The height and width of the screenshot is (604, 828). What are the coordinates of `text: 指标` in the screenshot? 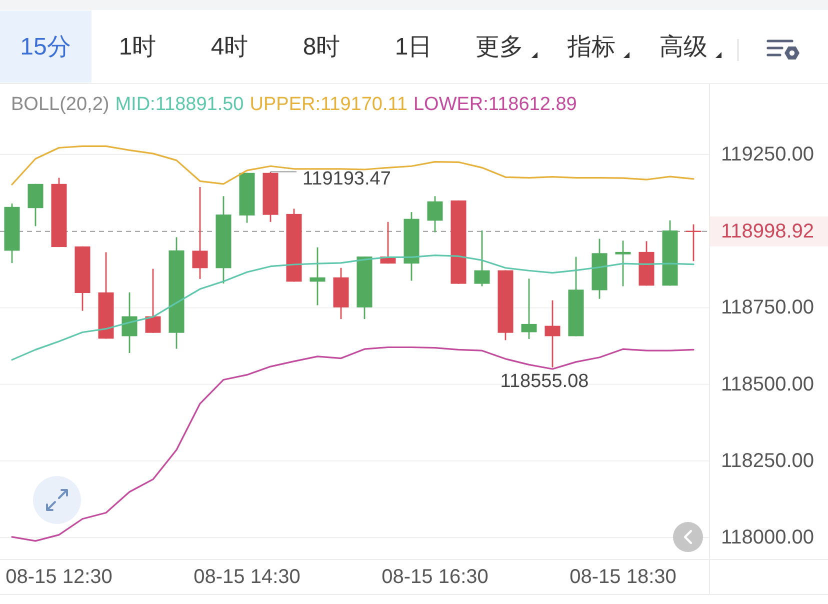 It's located at (591, 47).